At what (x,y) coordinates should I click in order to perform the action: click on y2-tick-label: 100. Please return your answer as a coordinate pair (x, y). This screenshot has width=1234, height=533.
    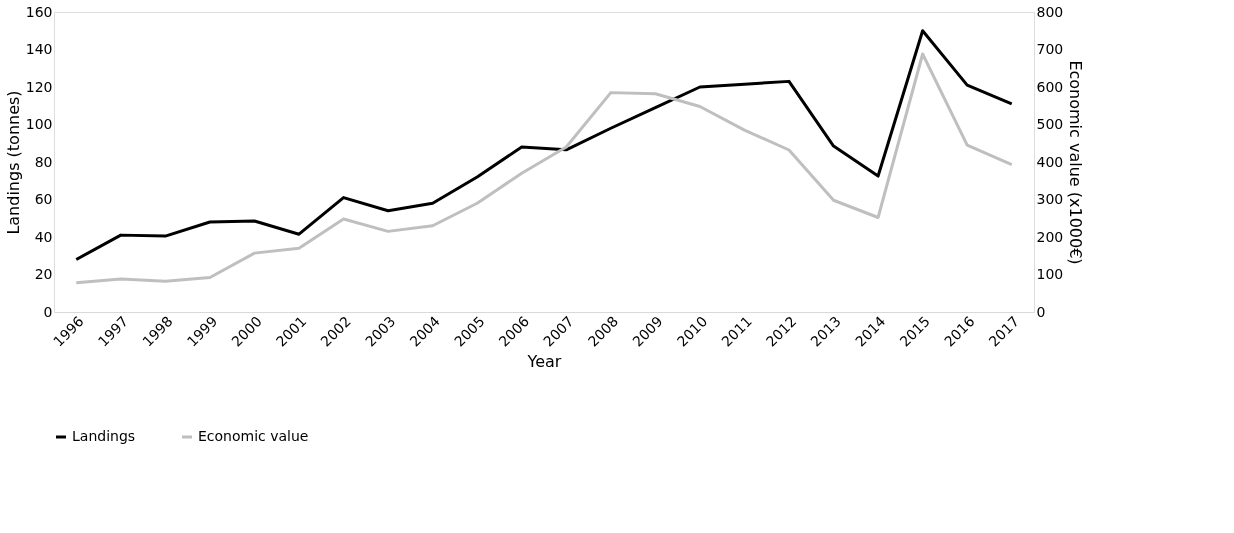
    Looking at the image, I should click on (1050, 274).